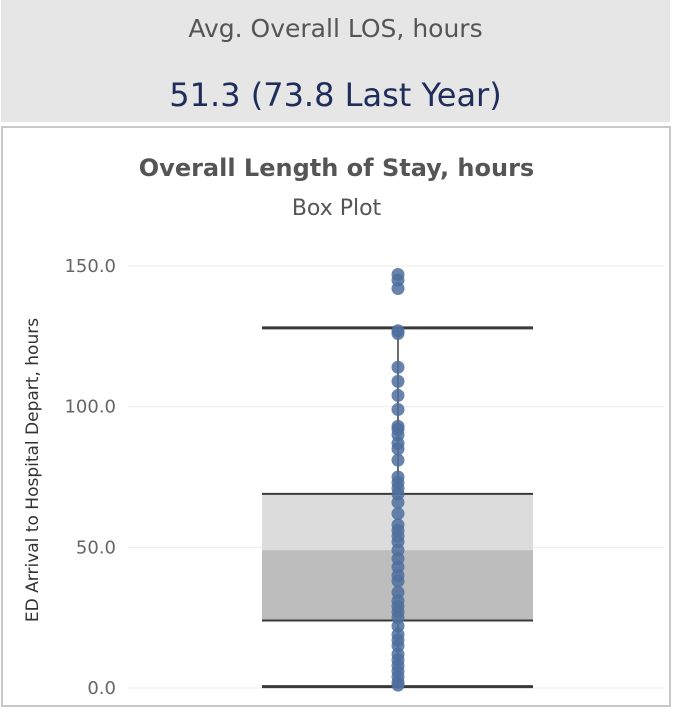  I want to click on y-tick-label-1: 50.0, so click(96, 547).